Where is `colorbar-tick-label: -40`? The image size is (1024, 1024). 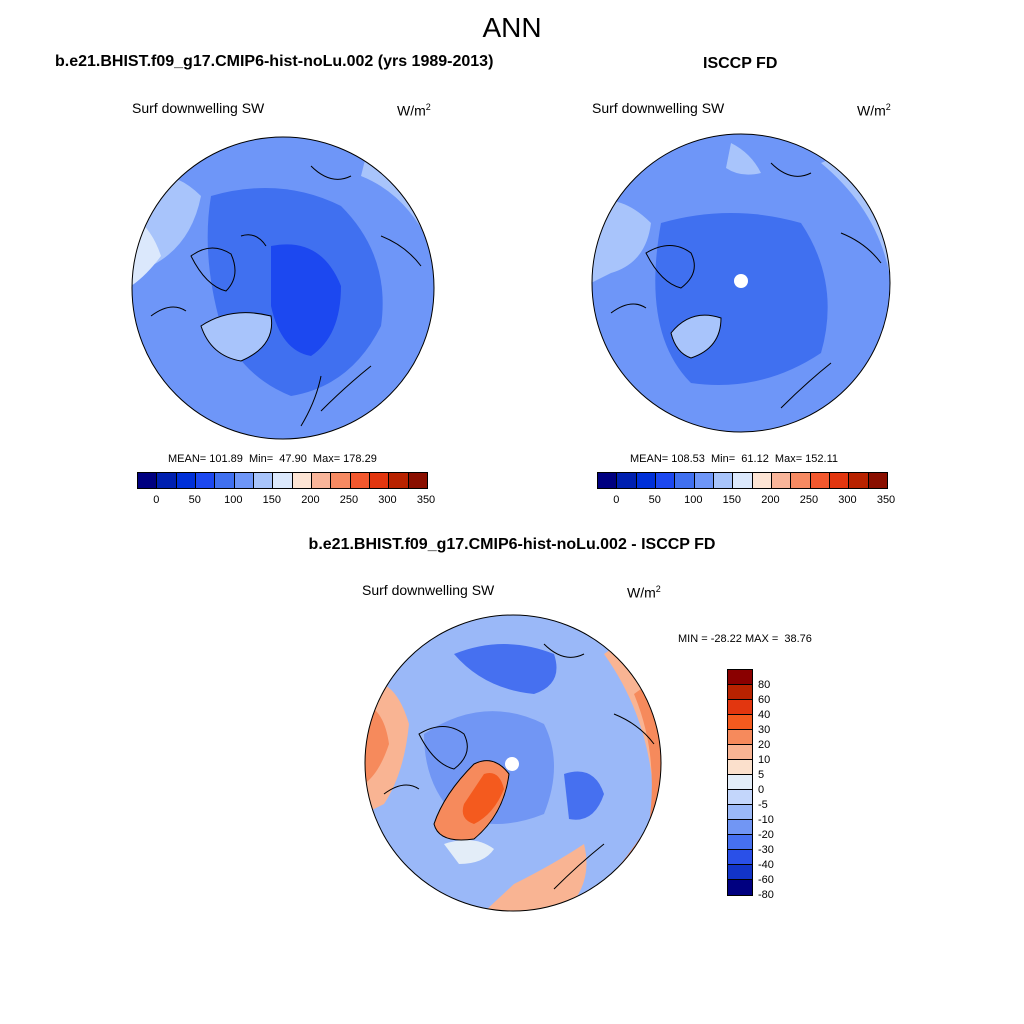
colorbar-tick-label: -40 is located at coordinates (766, 865).